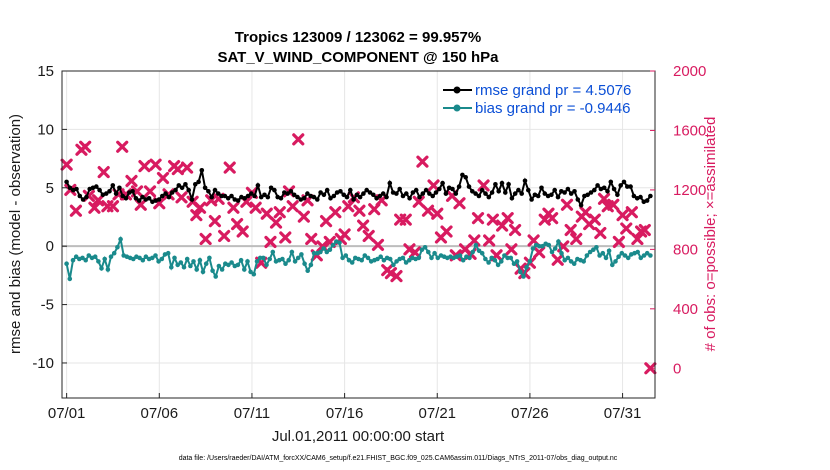  I want to click on legend-rmse-marker, so click(457, 90).